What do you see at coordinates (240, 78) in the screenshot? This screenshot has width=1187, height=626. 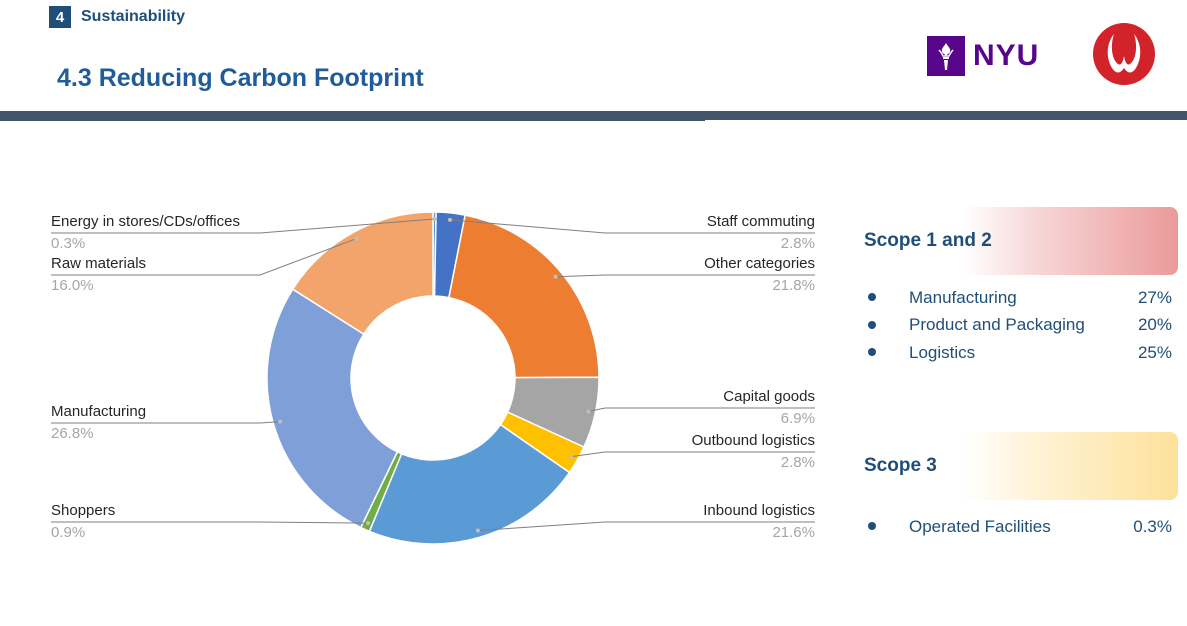 I see `page-title: 4.3 Reducing Carbon Footprint` at bounding box center [240, 78].